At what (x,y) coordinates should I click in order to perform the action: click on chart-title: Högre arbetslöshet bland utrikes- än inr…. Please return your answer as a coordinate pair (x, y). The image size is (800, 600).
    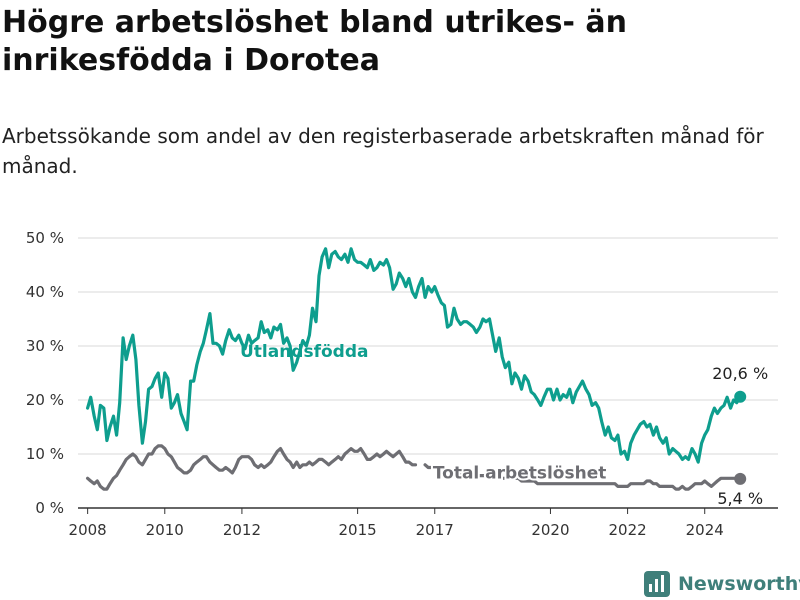
    Looking at the image, I should click on (314, 41).